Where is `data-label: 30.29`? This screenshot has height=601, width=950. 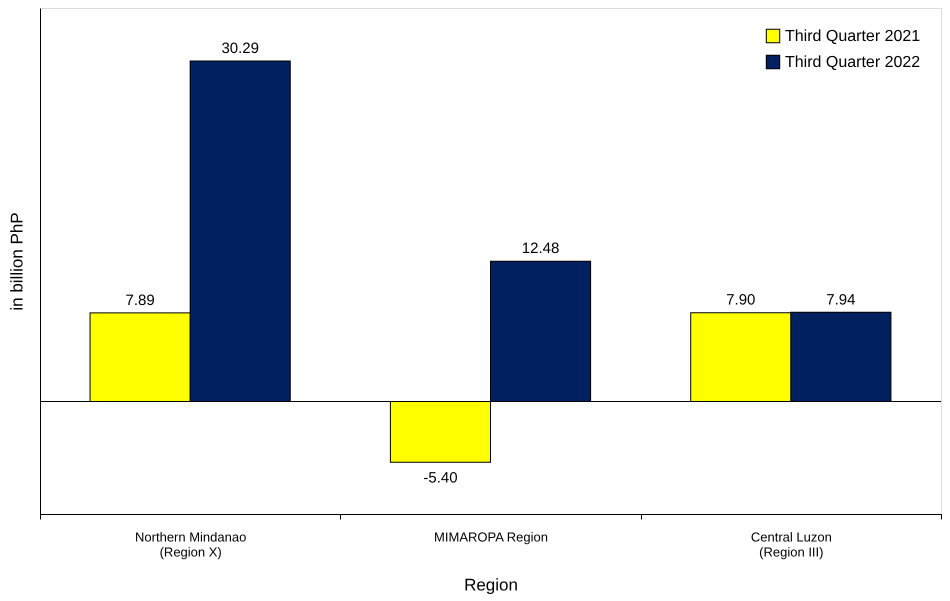 data-label: 30.29 is located at coordinates (240, 48).